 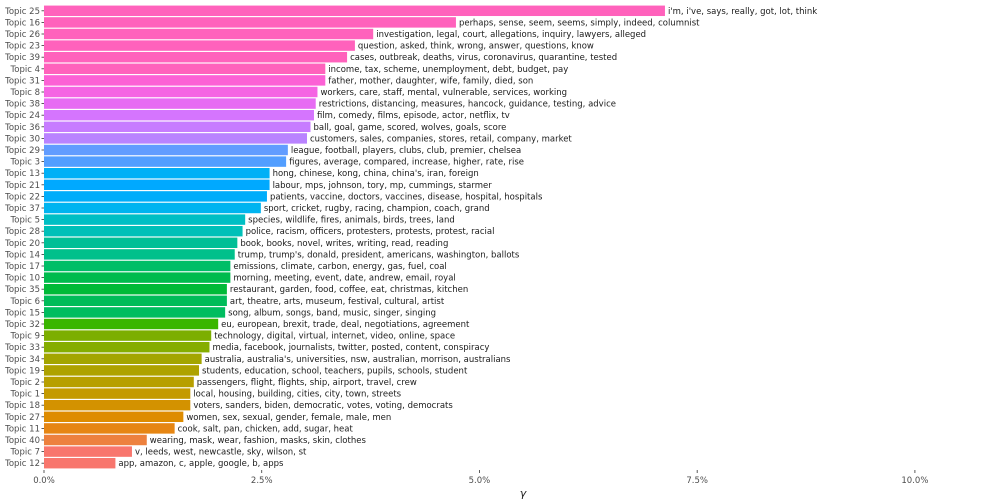 I want to click on x-tick-label: 5.0%, so click(x=480, y=481).